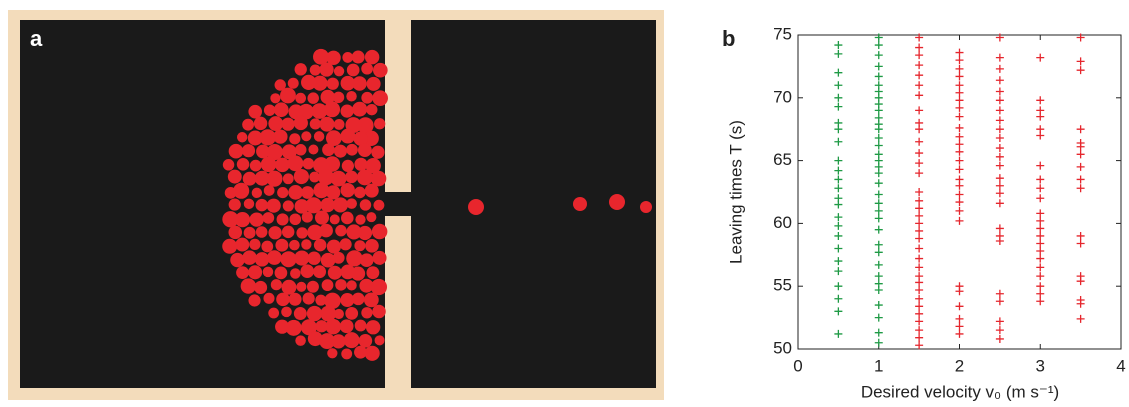 This screenshot has width=1129, height=407. I want to click on y-tick-label: 50, so click(782, 347).